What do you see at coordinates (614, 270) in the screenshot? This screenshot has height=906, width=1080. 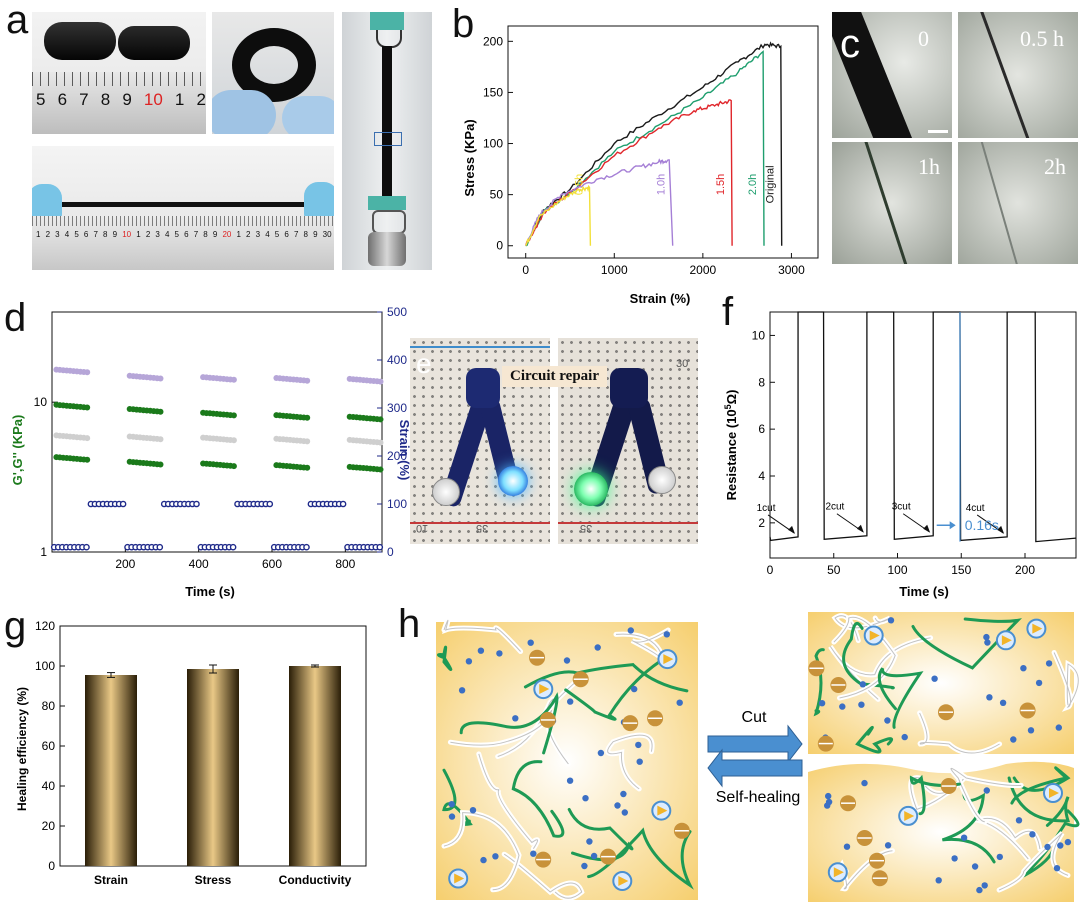 I see `b-xtick-label: 1000` at bounding box center [614, 270].